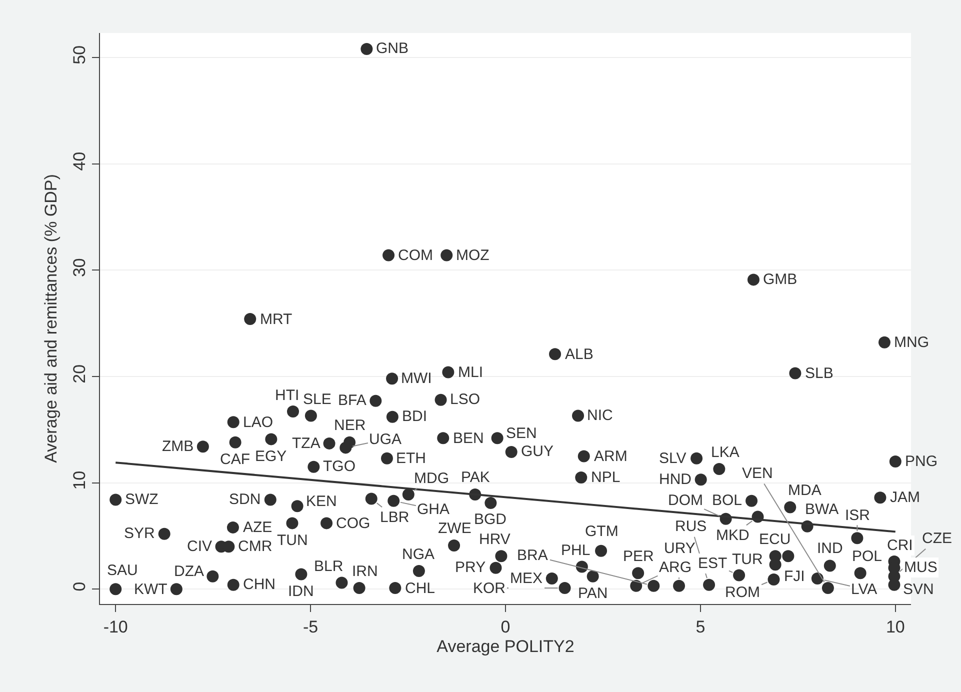 Image resolution: width=961 pixels, height=692 pixels. Describe the element at coordinates (80, 480) in the screenshot. I see `y-tick-label: 10` at that location.